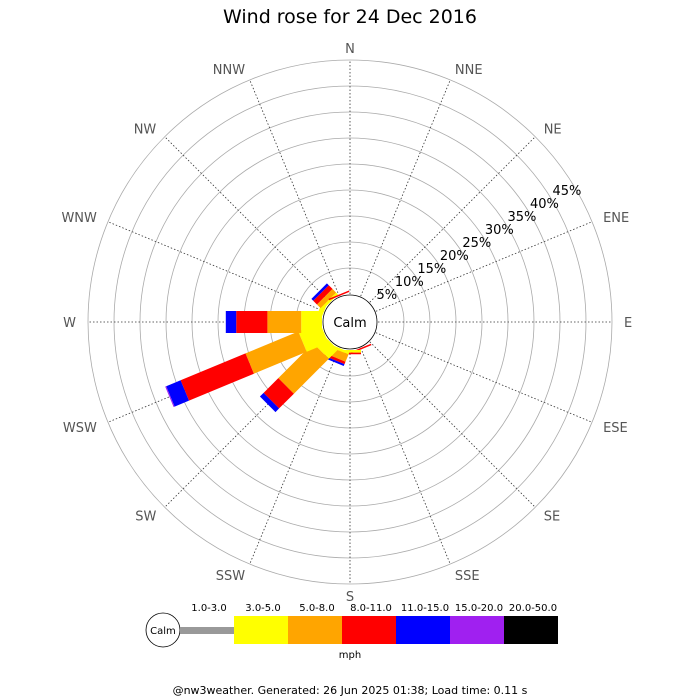 The height and width of the screenshot is (700, 700). What do you see at coordinates (163, 631) in the screenshot?
I see `legend-calm-label: Calm` at bounding box center [163, 631].